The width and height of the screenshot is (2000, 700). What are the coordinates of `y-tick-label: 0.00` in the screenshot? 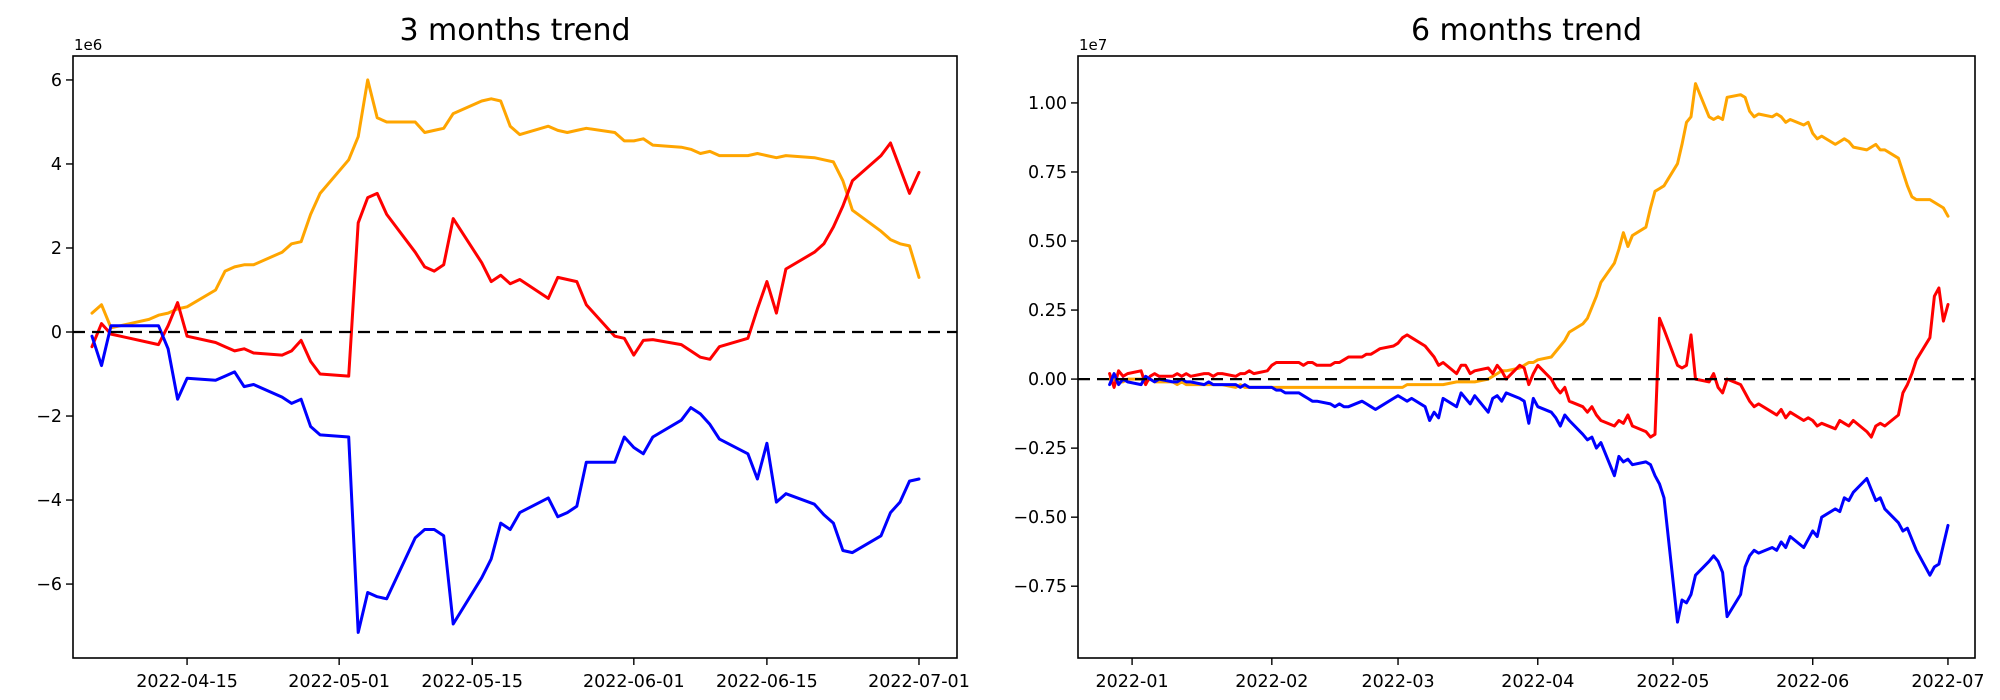 It's located at (1047, 380).